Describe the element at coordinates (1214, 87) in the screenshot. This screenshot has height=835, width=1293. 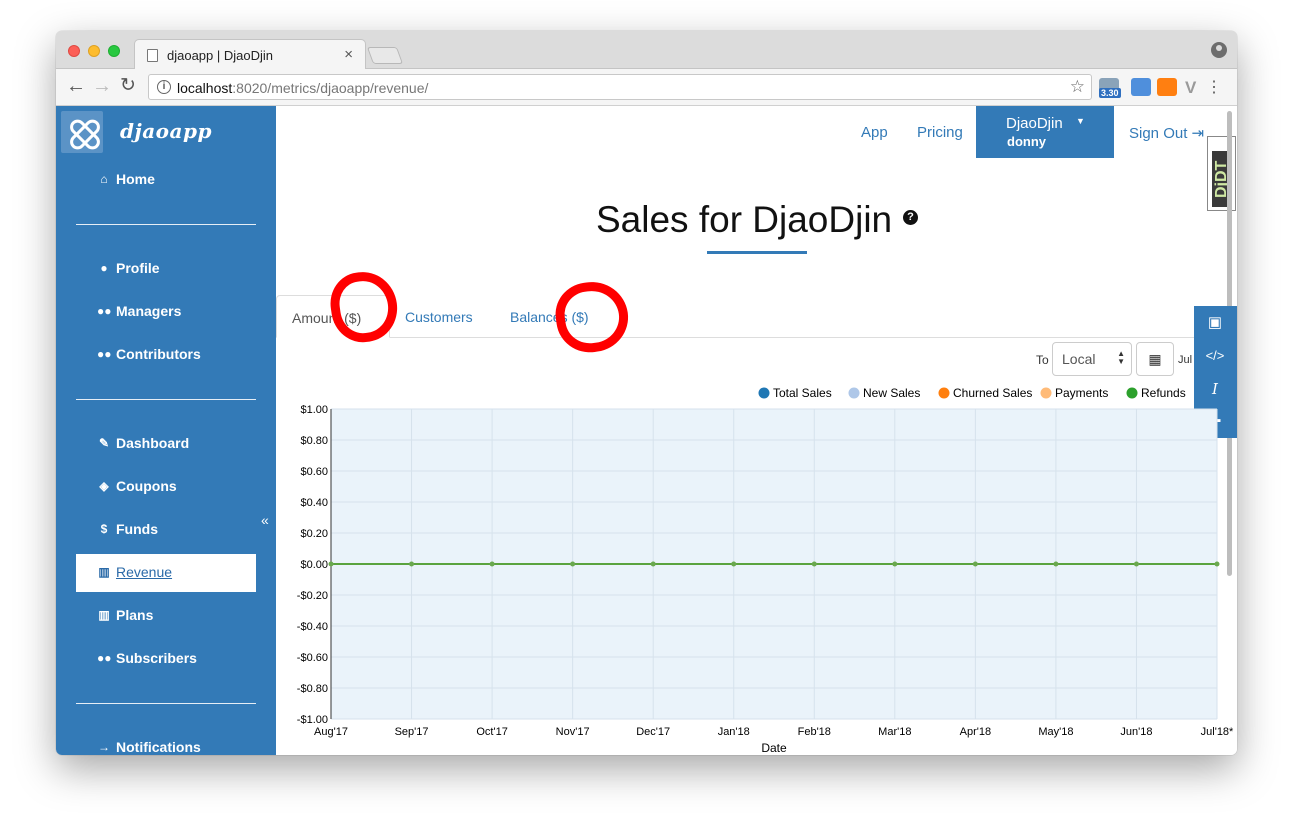
I see `browser-menu-icon: ⋮` at that location.